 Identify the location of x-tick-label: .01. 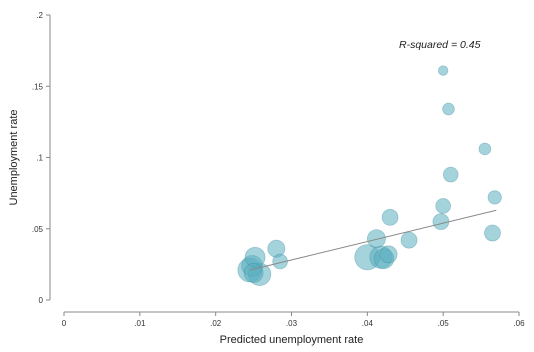
(140, 323).